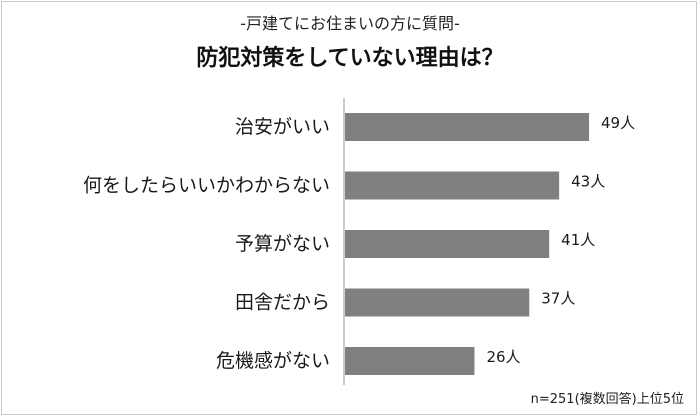 The height and width of the screenshot is (418, 700). Describe the element at coordinates (282, 127) in the screenshot. I see `category-label: 治安がいい` at that location.